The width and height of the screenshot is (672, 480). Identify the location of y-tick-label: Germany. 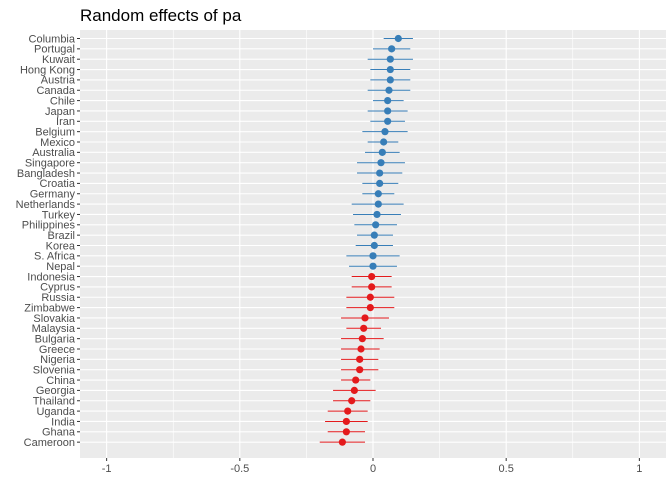
(53, 195).